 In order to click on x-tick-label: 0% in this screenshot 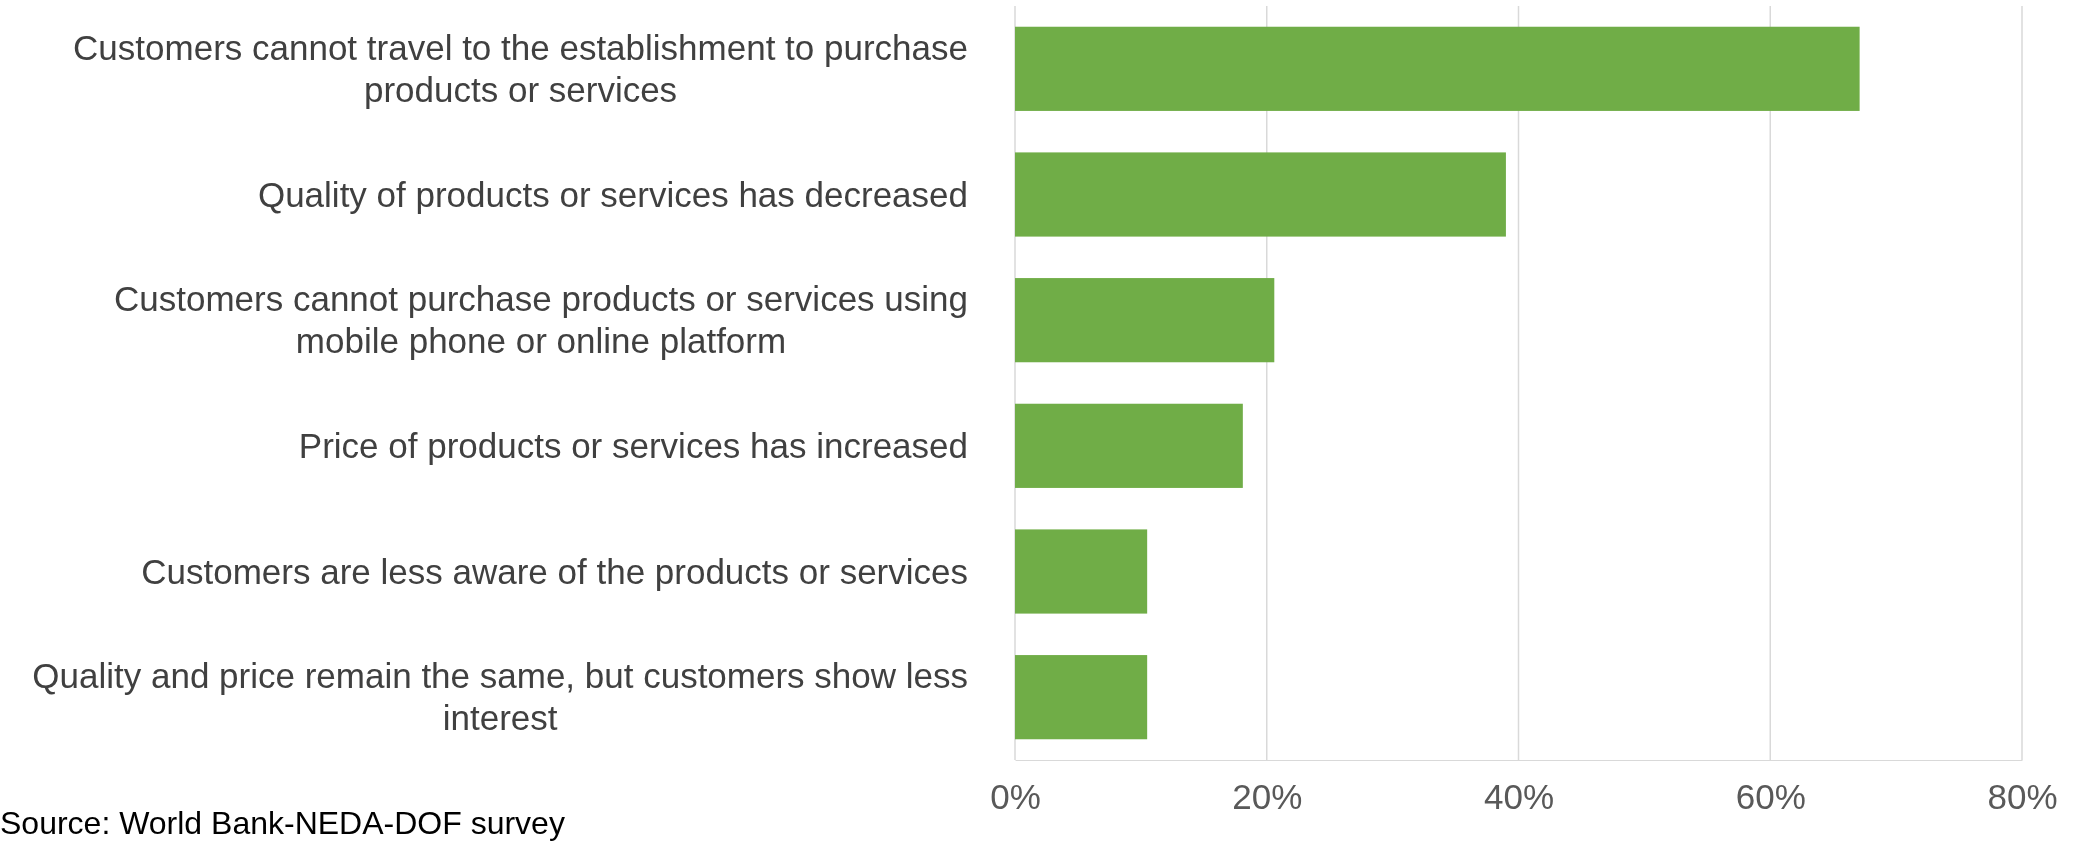, I will do `click(1015, 796)`.